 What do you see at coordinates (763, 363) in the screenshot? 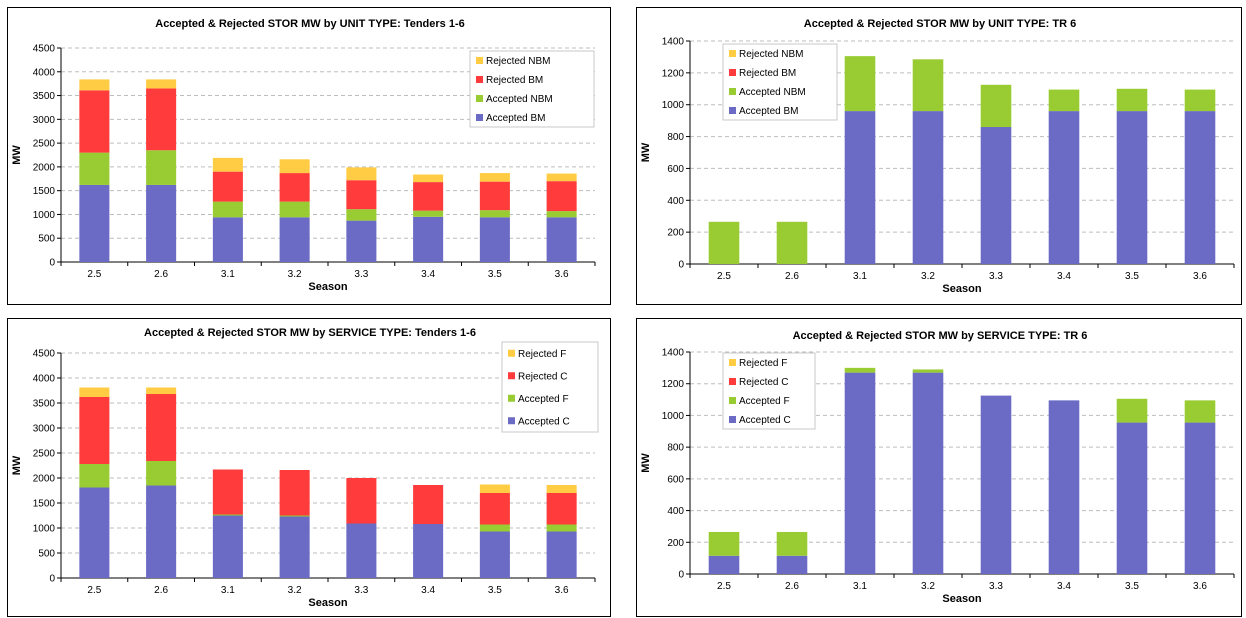
I see `legend-label: Rejected F` at bounding box center [763, 363].